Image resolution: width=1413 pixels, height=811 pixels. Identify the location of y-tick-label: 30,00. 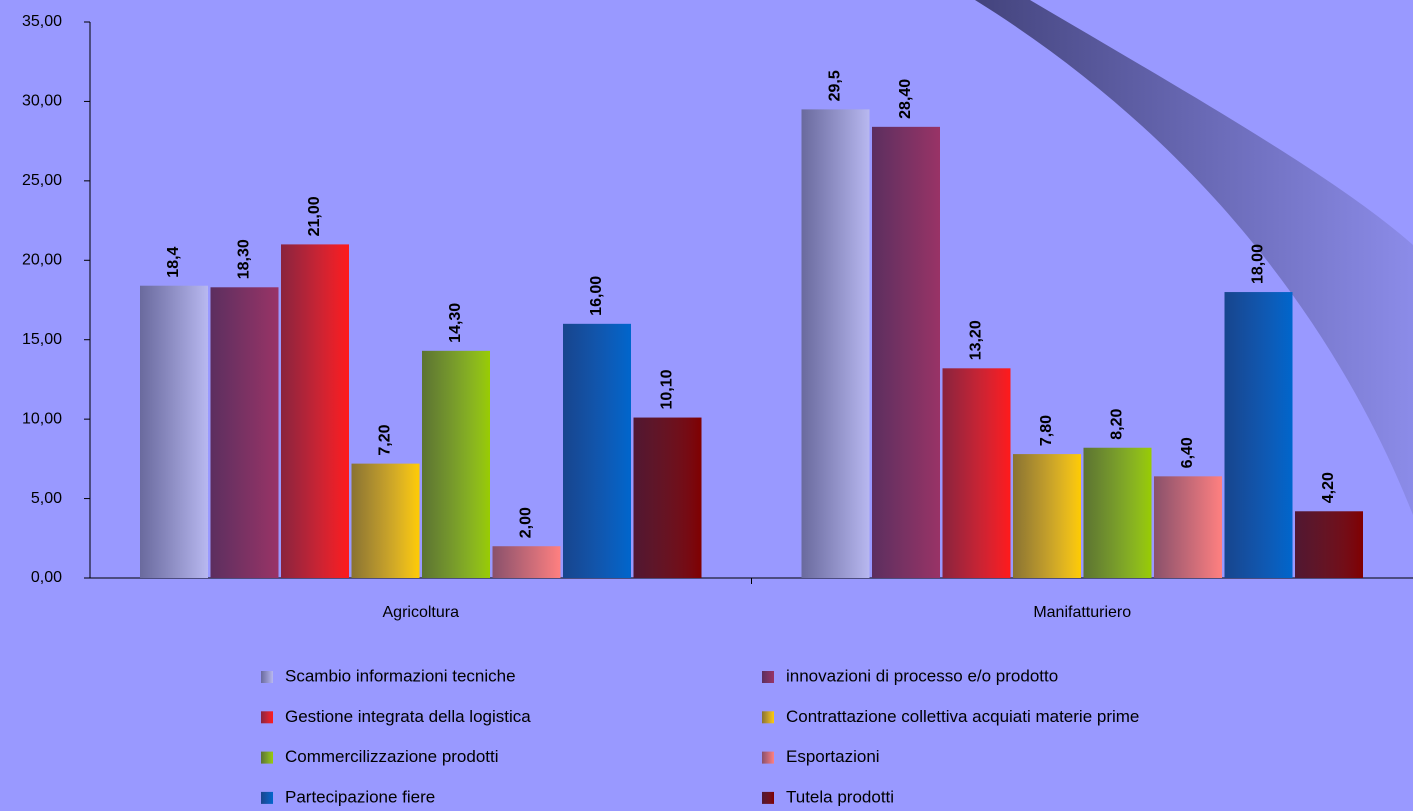
(42, 101).